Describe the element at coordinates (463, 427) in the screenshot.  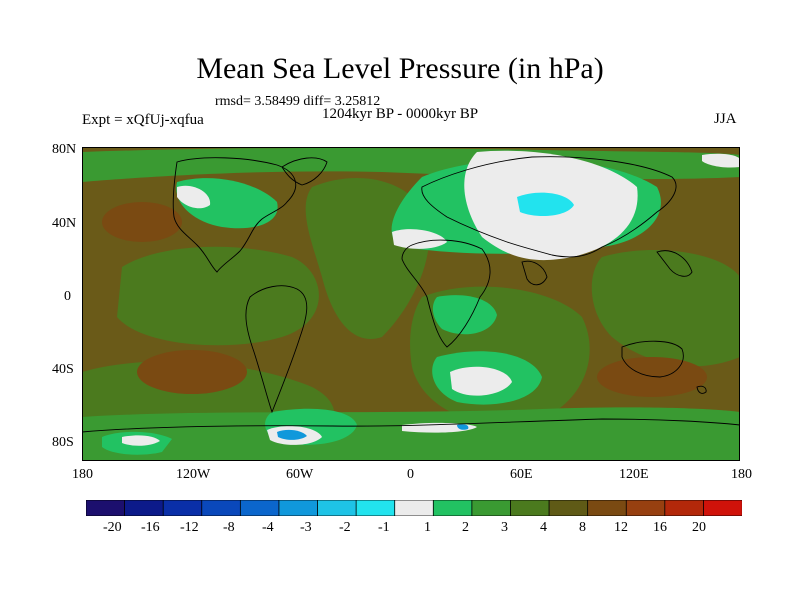
I see `antarctic-blue-spot` at that location.